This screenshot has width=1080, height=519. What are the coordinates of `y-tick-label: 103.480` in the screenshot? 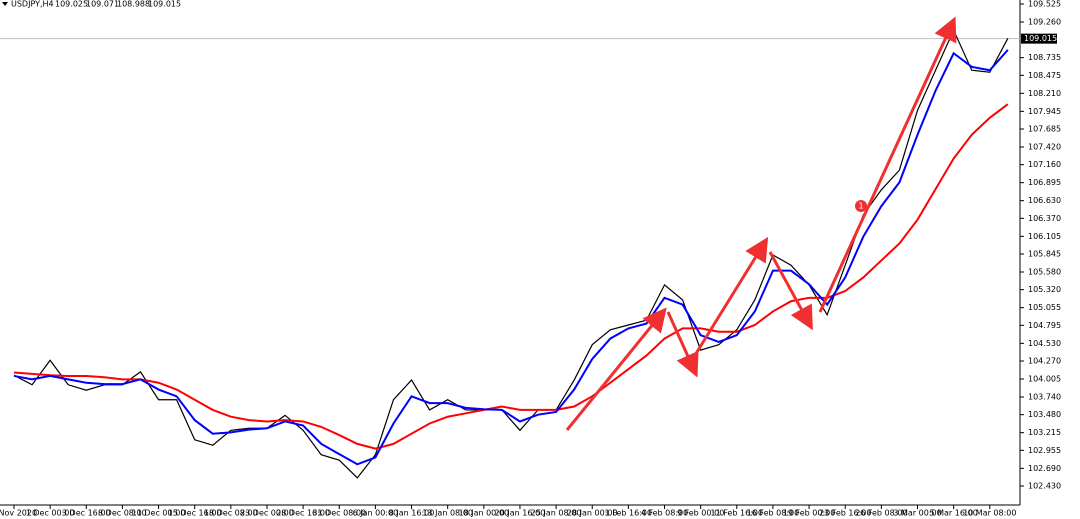 It's located at (1044, 414).